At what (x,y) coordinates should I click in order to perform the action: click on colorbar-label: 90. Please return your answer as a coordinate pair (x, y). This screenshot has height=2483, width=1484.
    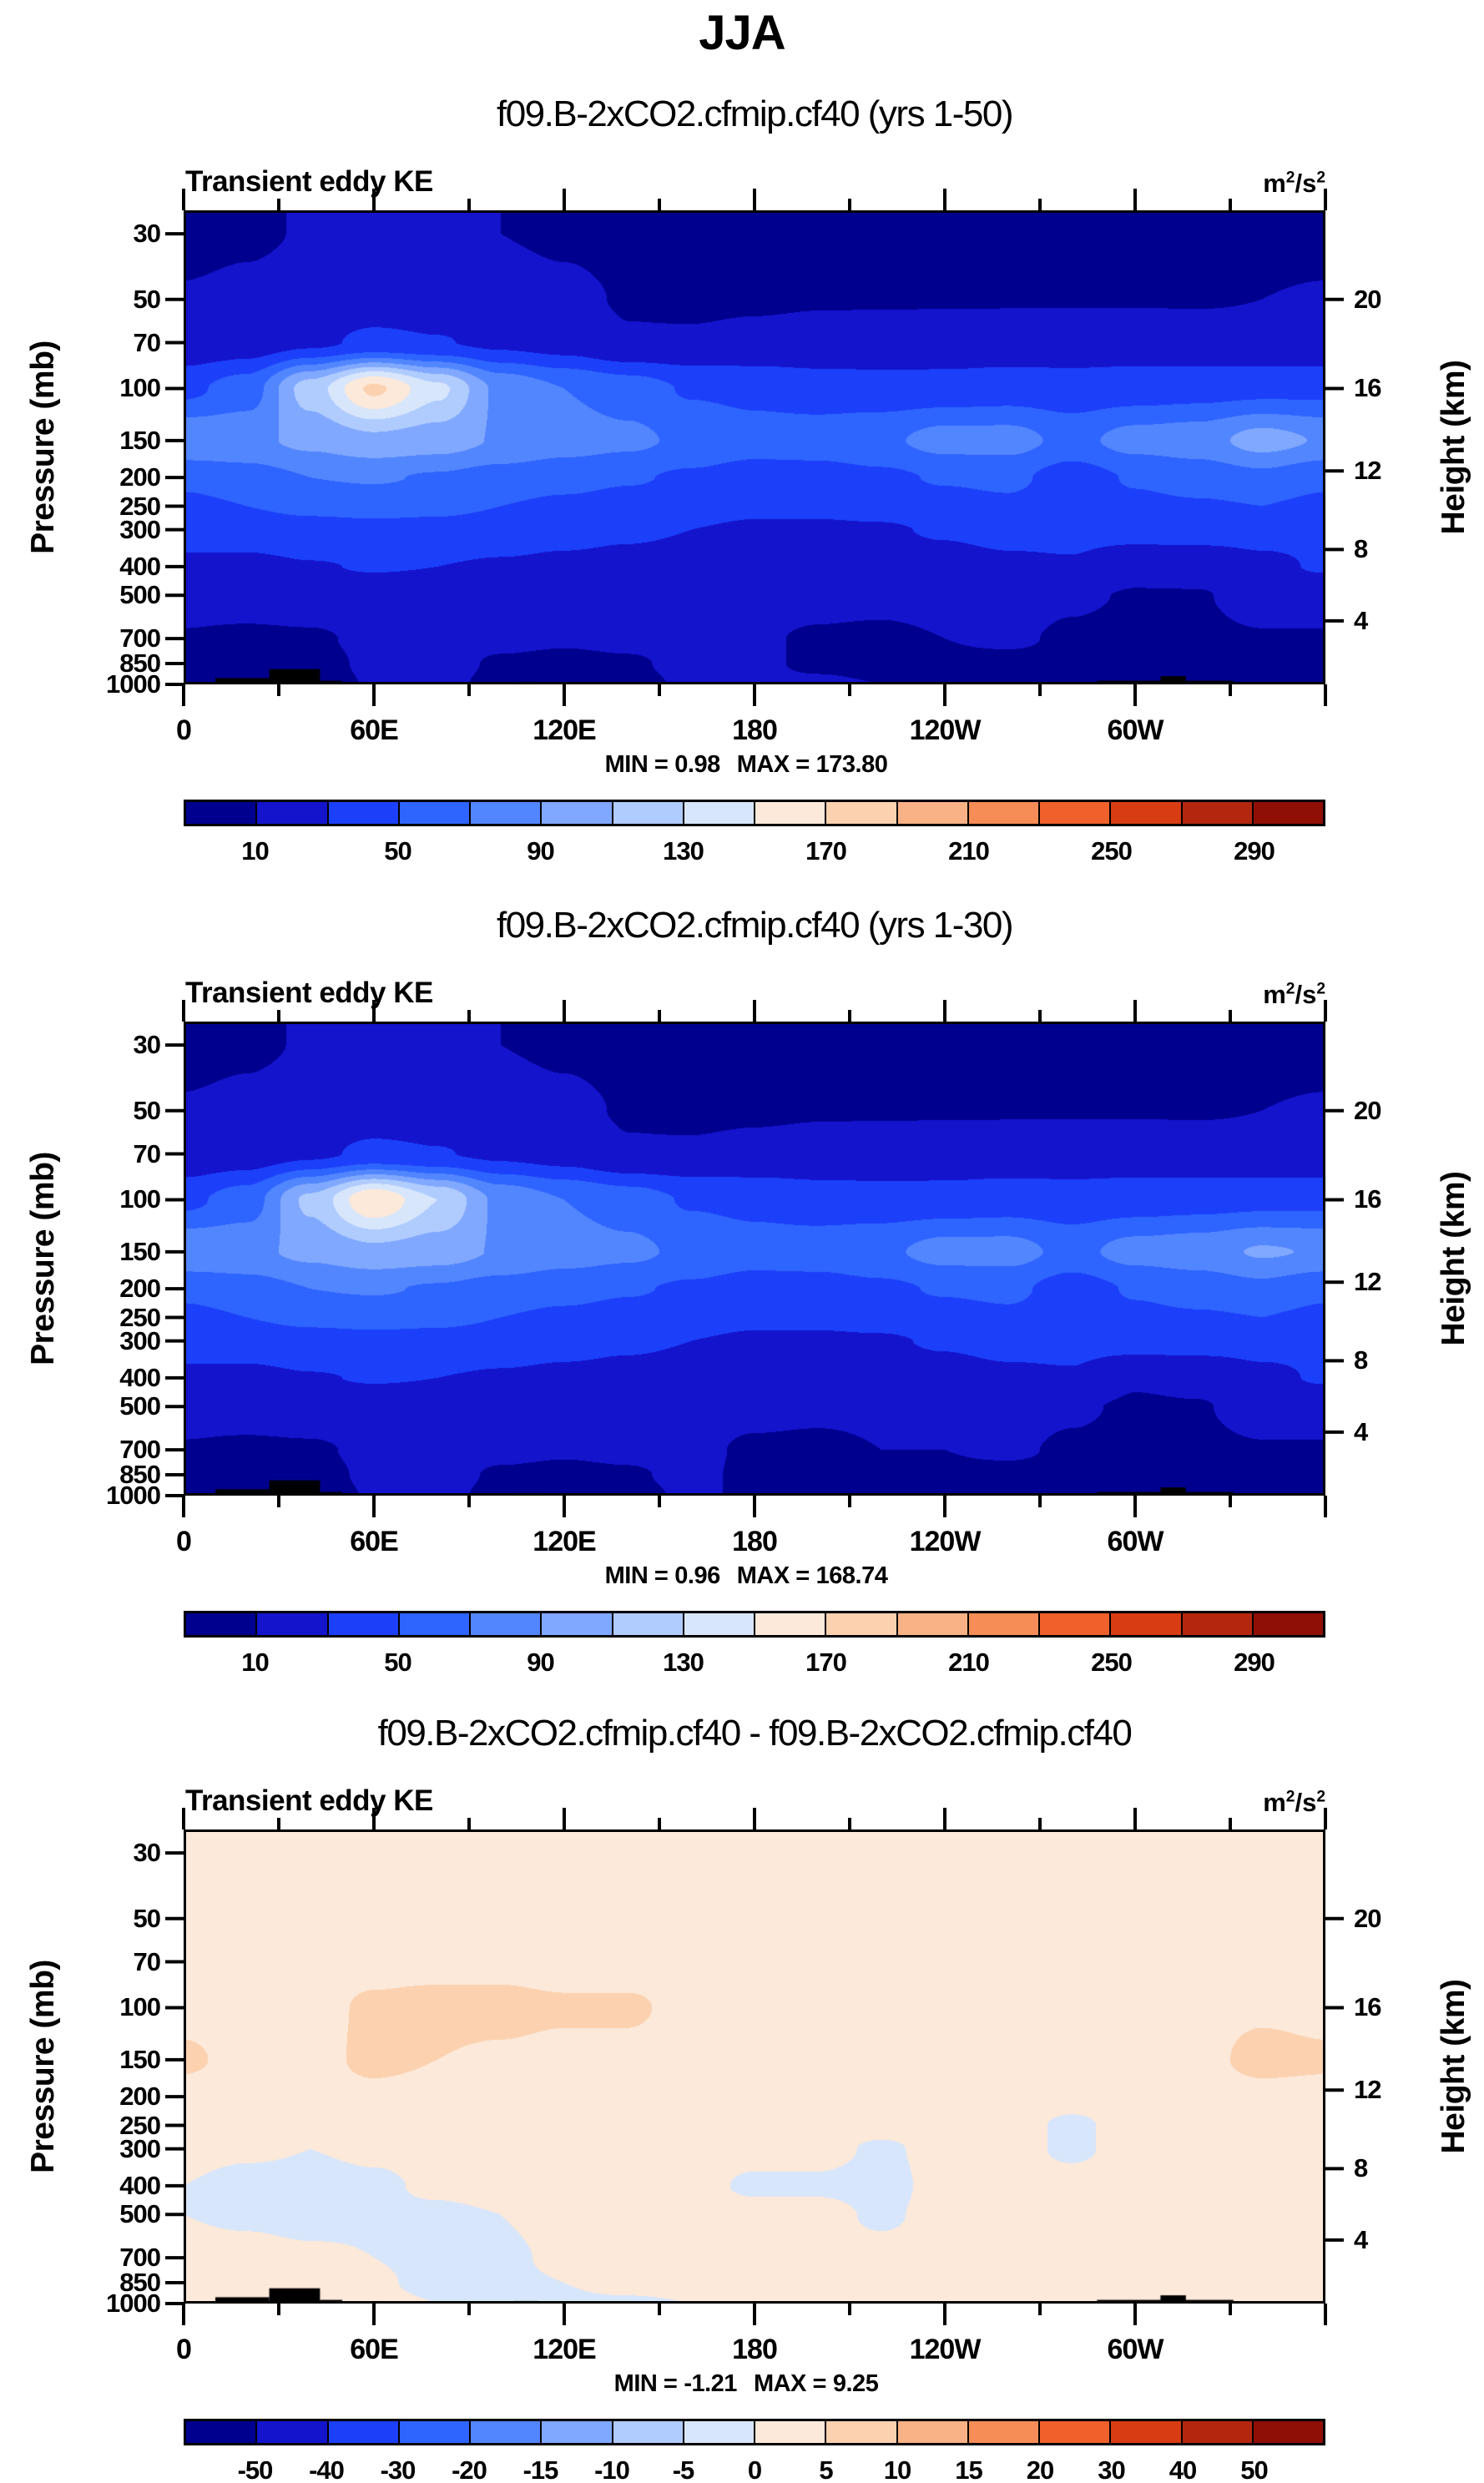
    Looking at the image, I should click on (540, 1663).